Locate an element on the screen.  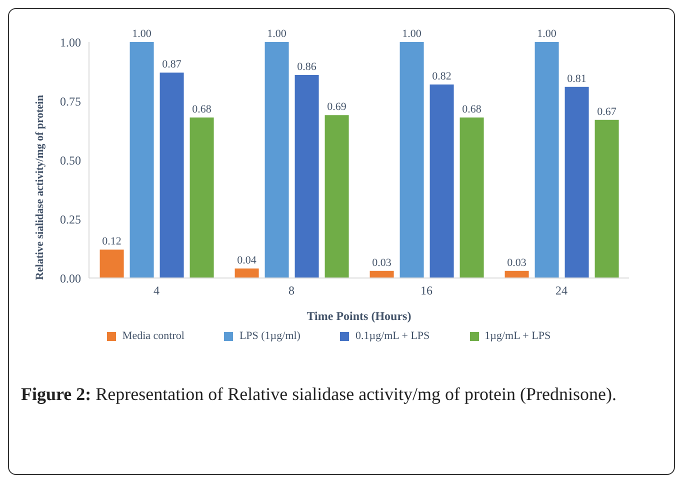
data-label: 0.12 is located at coordinates (112, 242).